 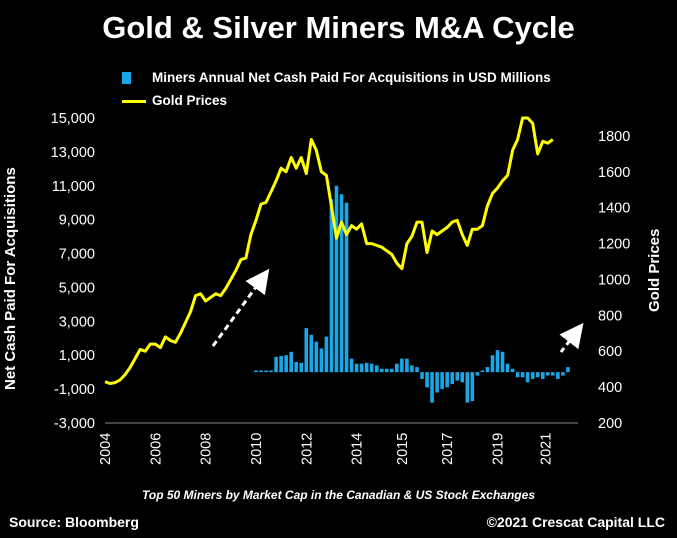 I want to click on x-tick-label: 2004, so click(x=106, y=449).